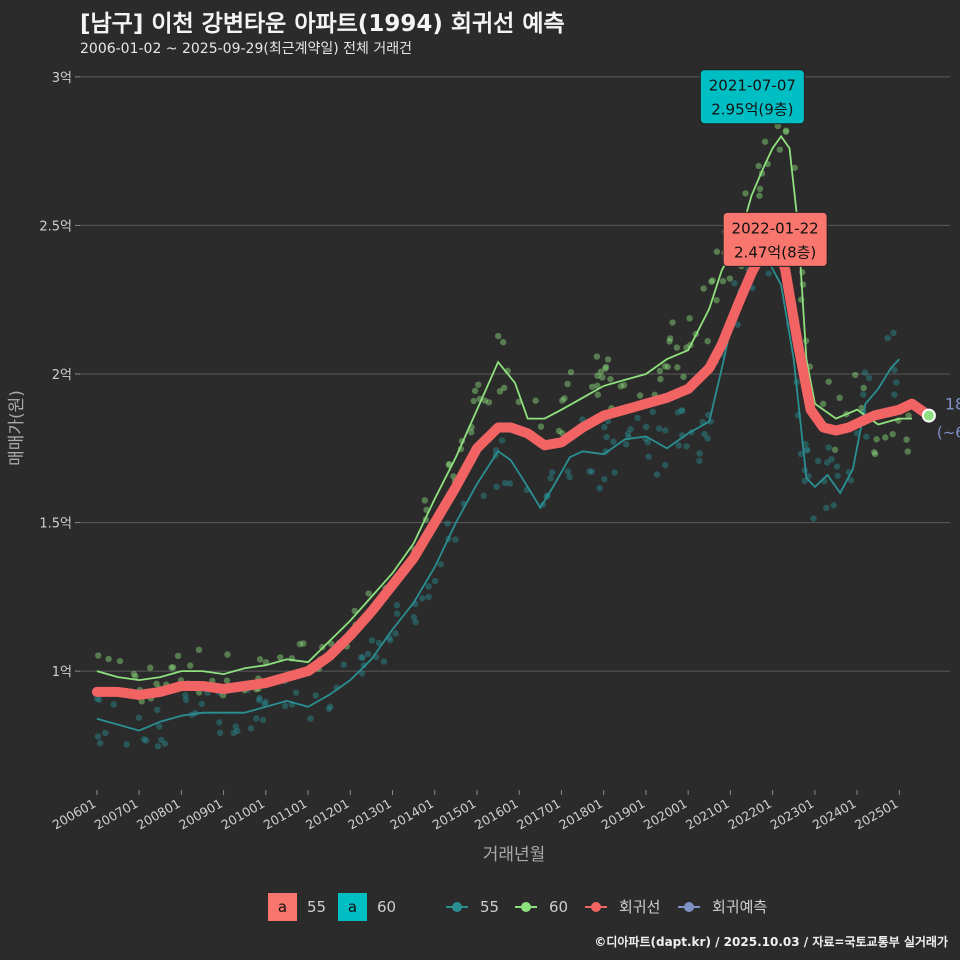 The width and height of the screenshot is (960, 960). I want to click on x-tick-label: 201801, so click(580, 814).